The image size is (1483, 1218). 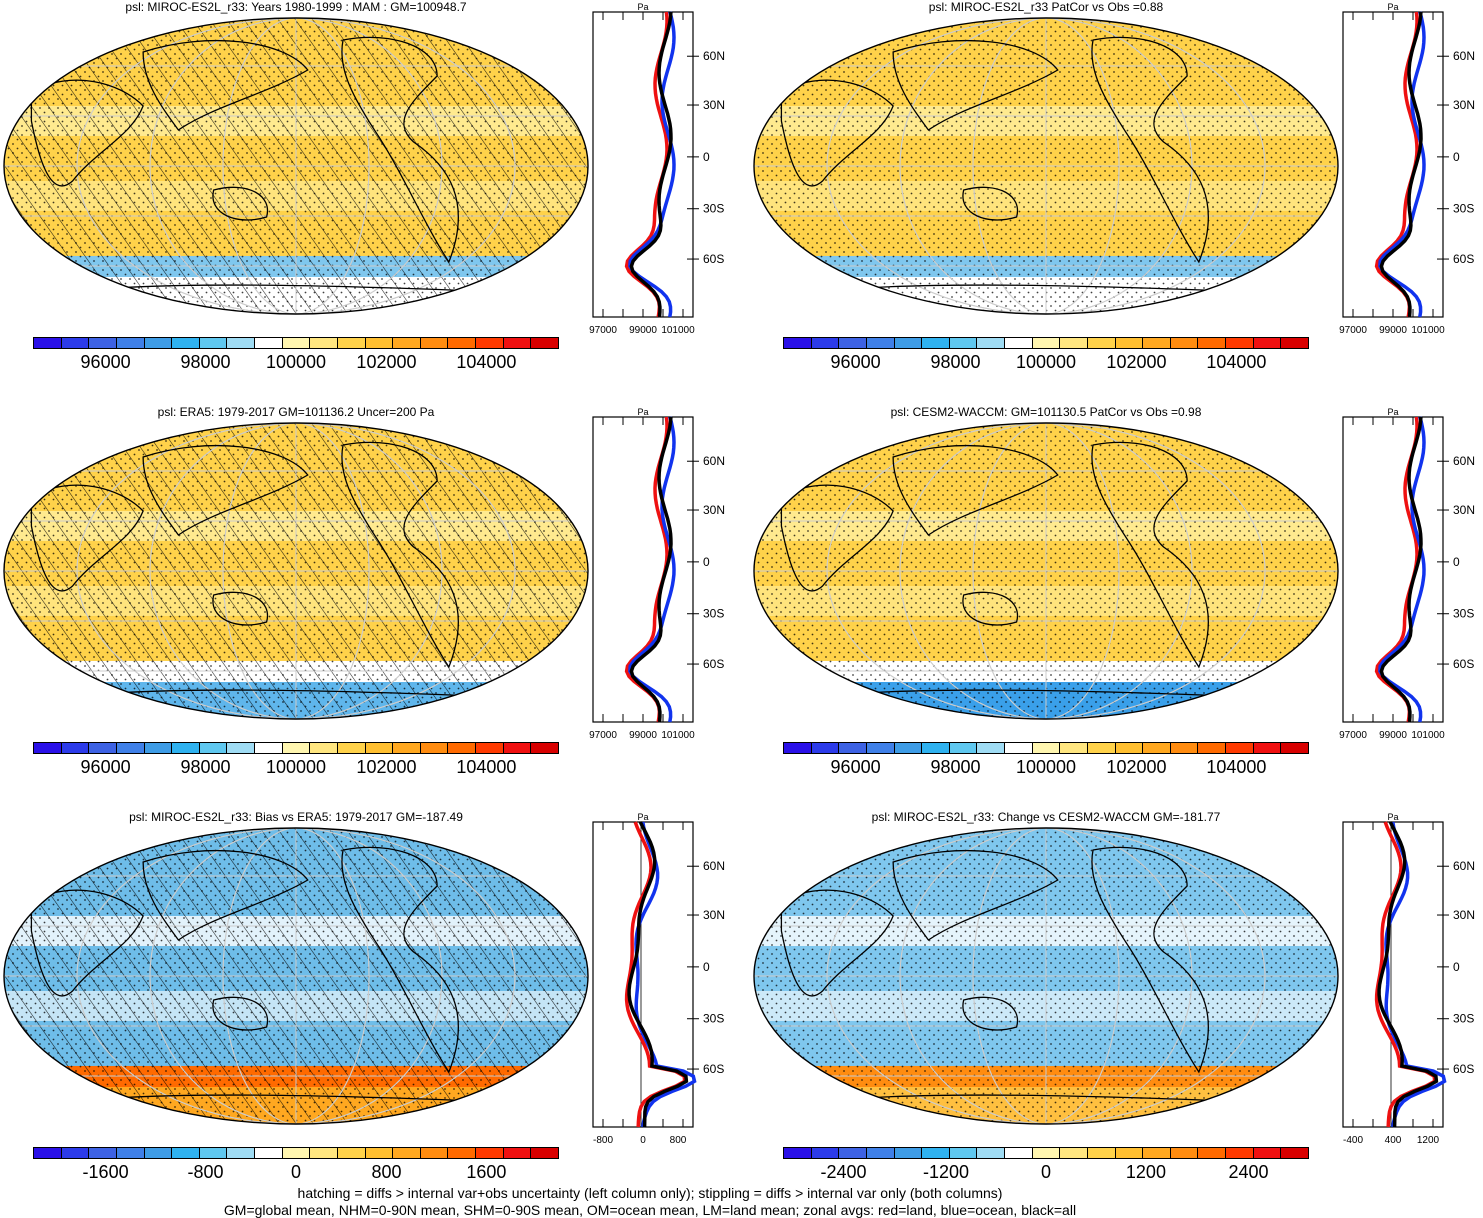 I want to click on zonal-x-tick-label: 97000, so click(x=603, y=330).